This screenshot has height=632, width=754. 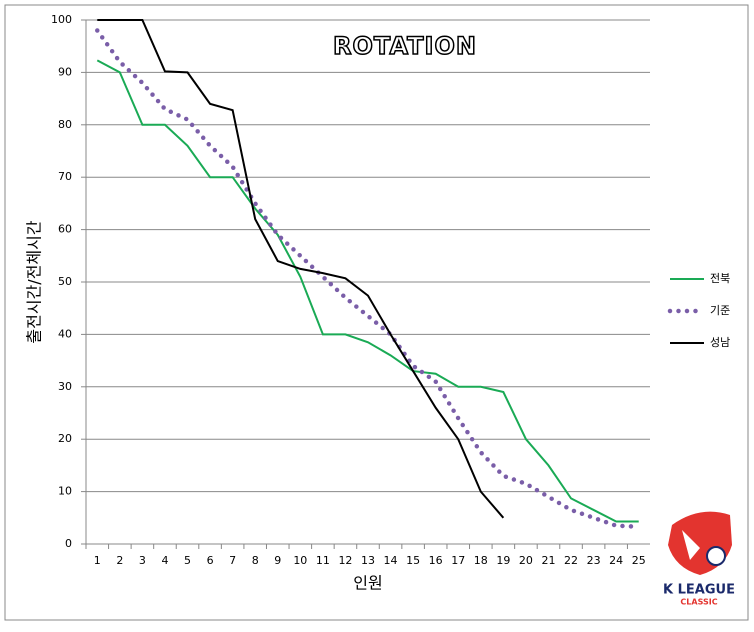 What do you see at coordinates (368, 560) in the screenshot?
I see `x-tick-label: 13` at bounding box center [368, 560].